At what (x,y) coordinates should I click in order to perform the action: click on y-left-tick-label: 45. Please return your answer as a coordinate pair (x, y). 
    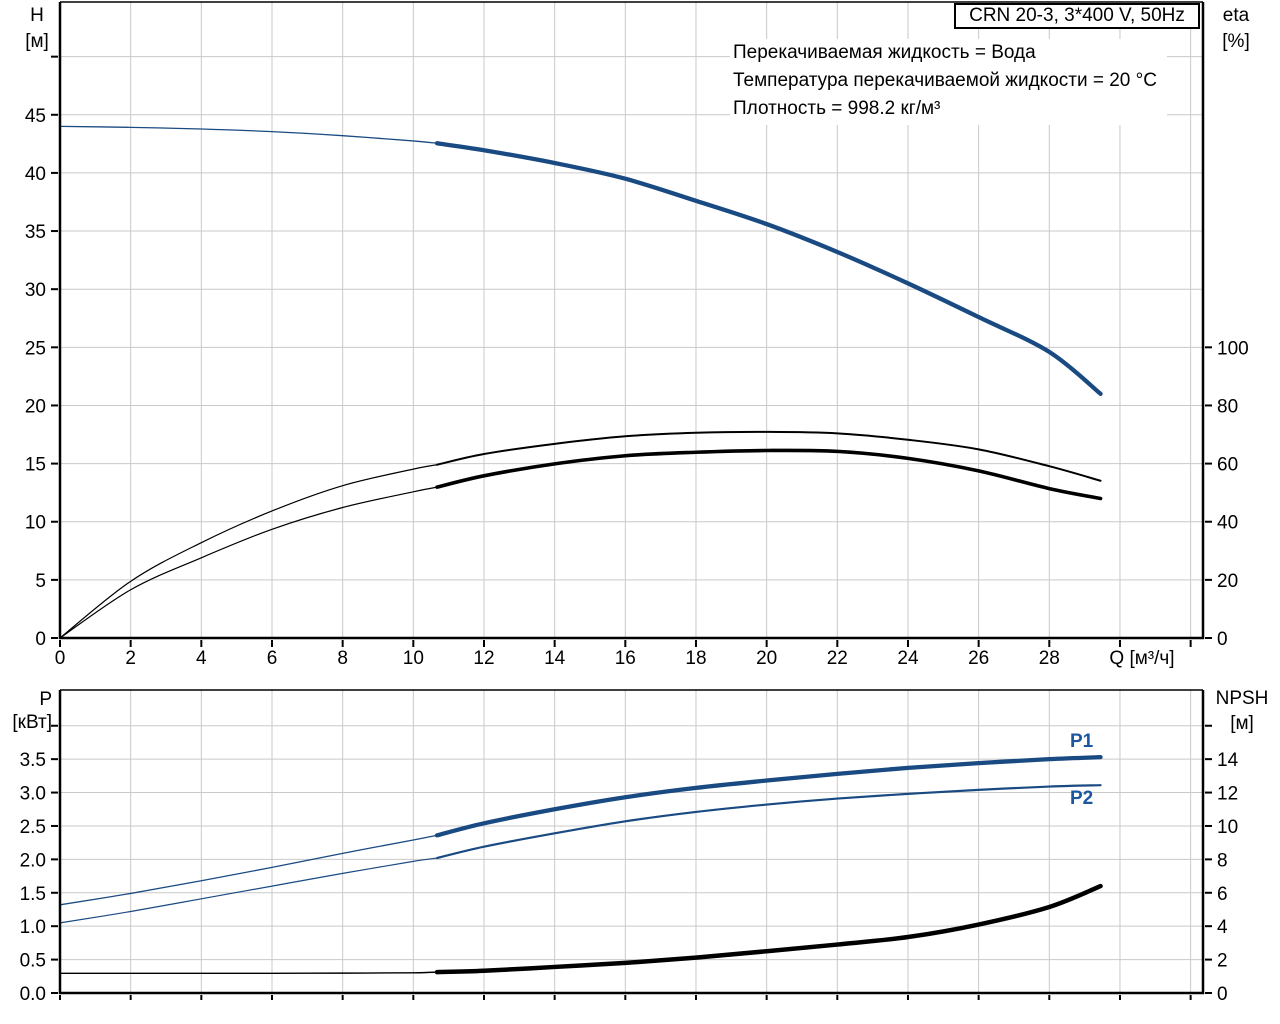
    Looking at the image, I should click on (35, 116).